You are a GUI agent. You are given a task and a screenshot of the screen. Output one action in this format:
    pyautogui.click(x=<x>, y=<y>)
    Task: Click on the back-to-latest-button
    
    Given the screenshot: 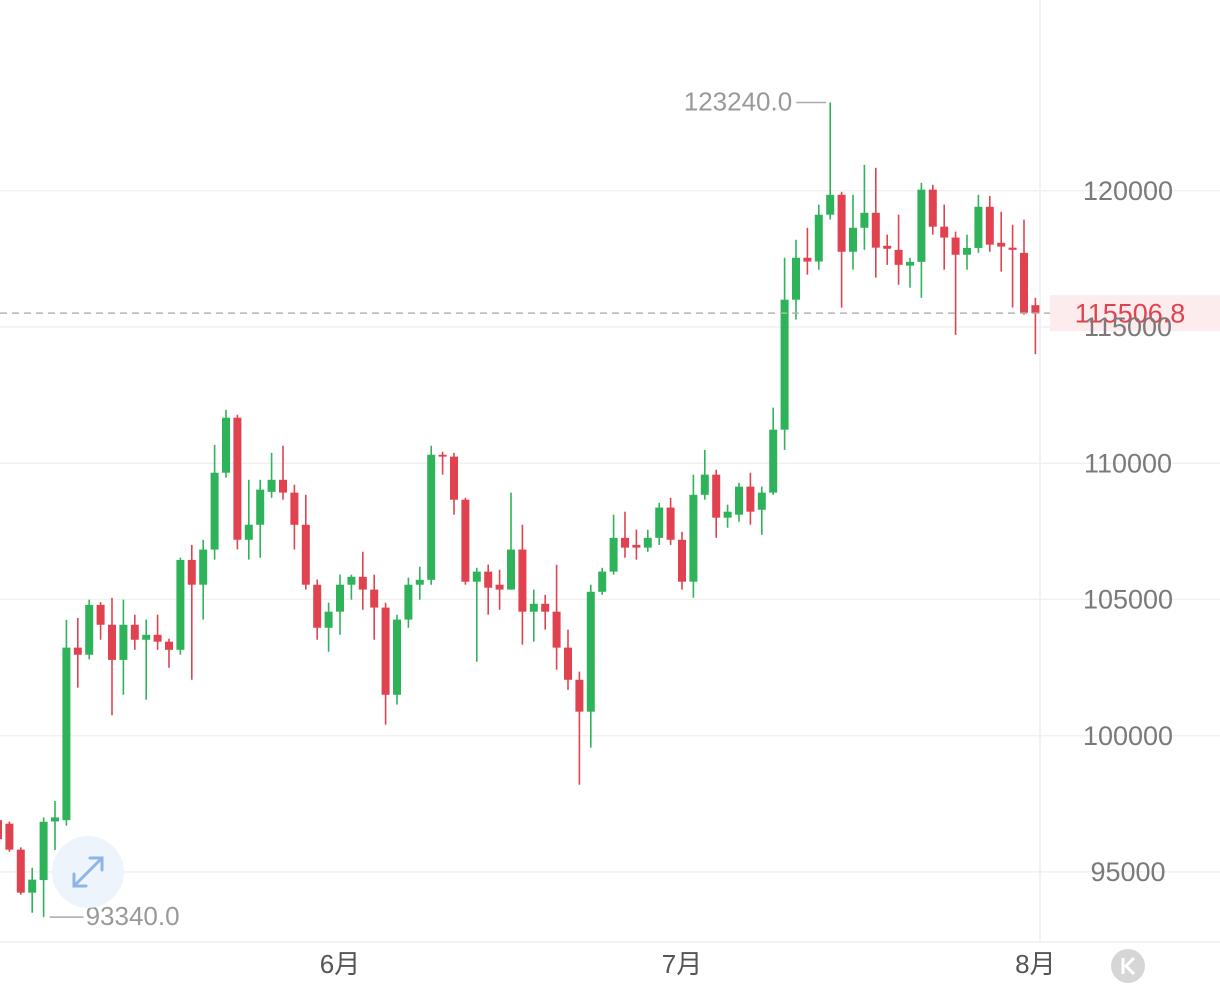 What is the action you would take?
    pyautogui.click(x=1128, y=966)
    